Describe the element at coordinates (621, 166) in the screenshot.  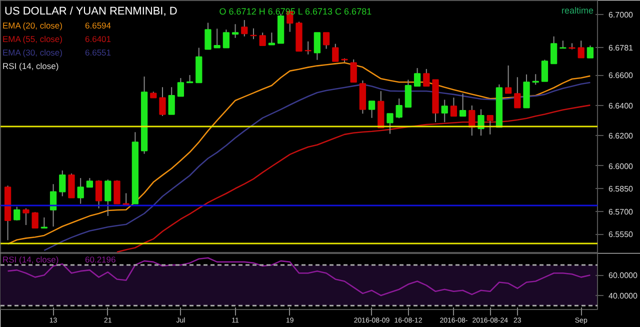
I see `y-tick-label: 6.6000` at that location.